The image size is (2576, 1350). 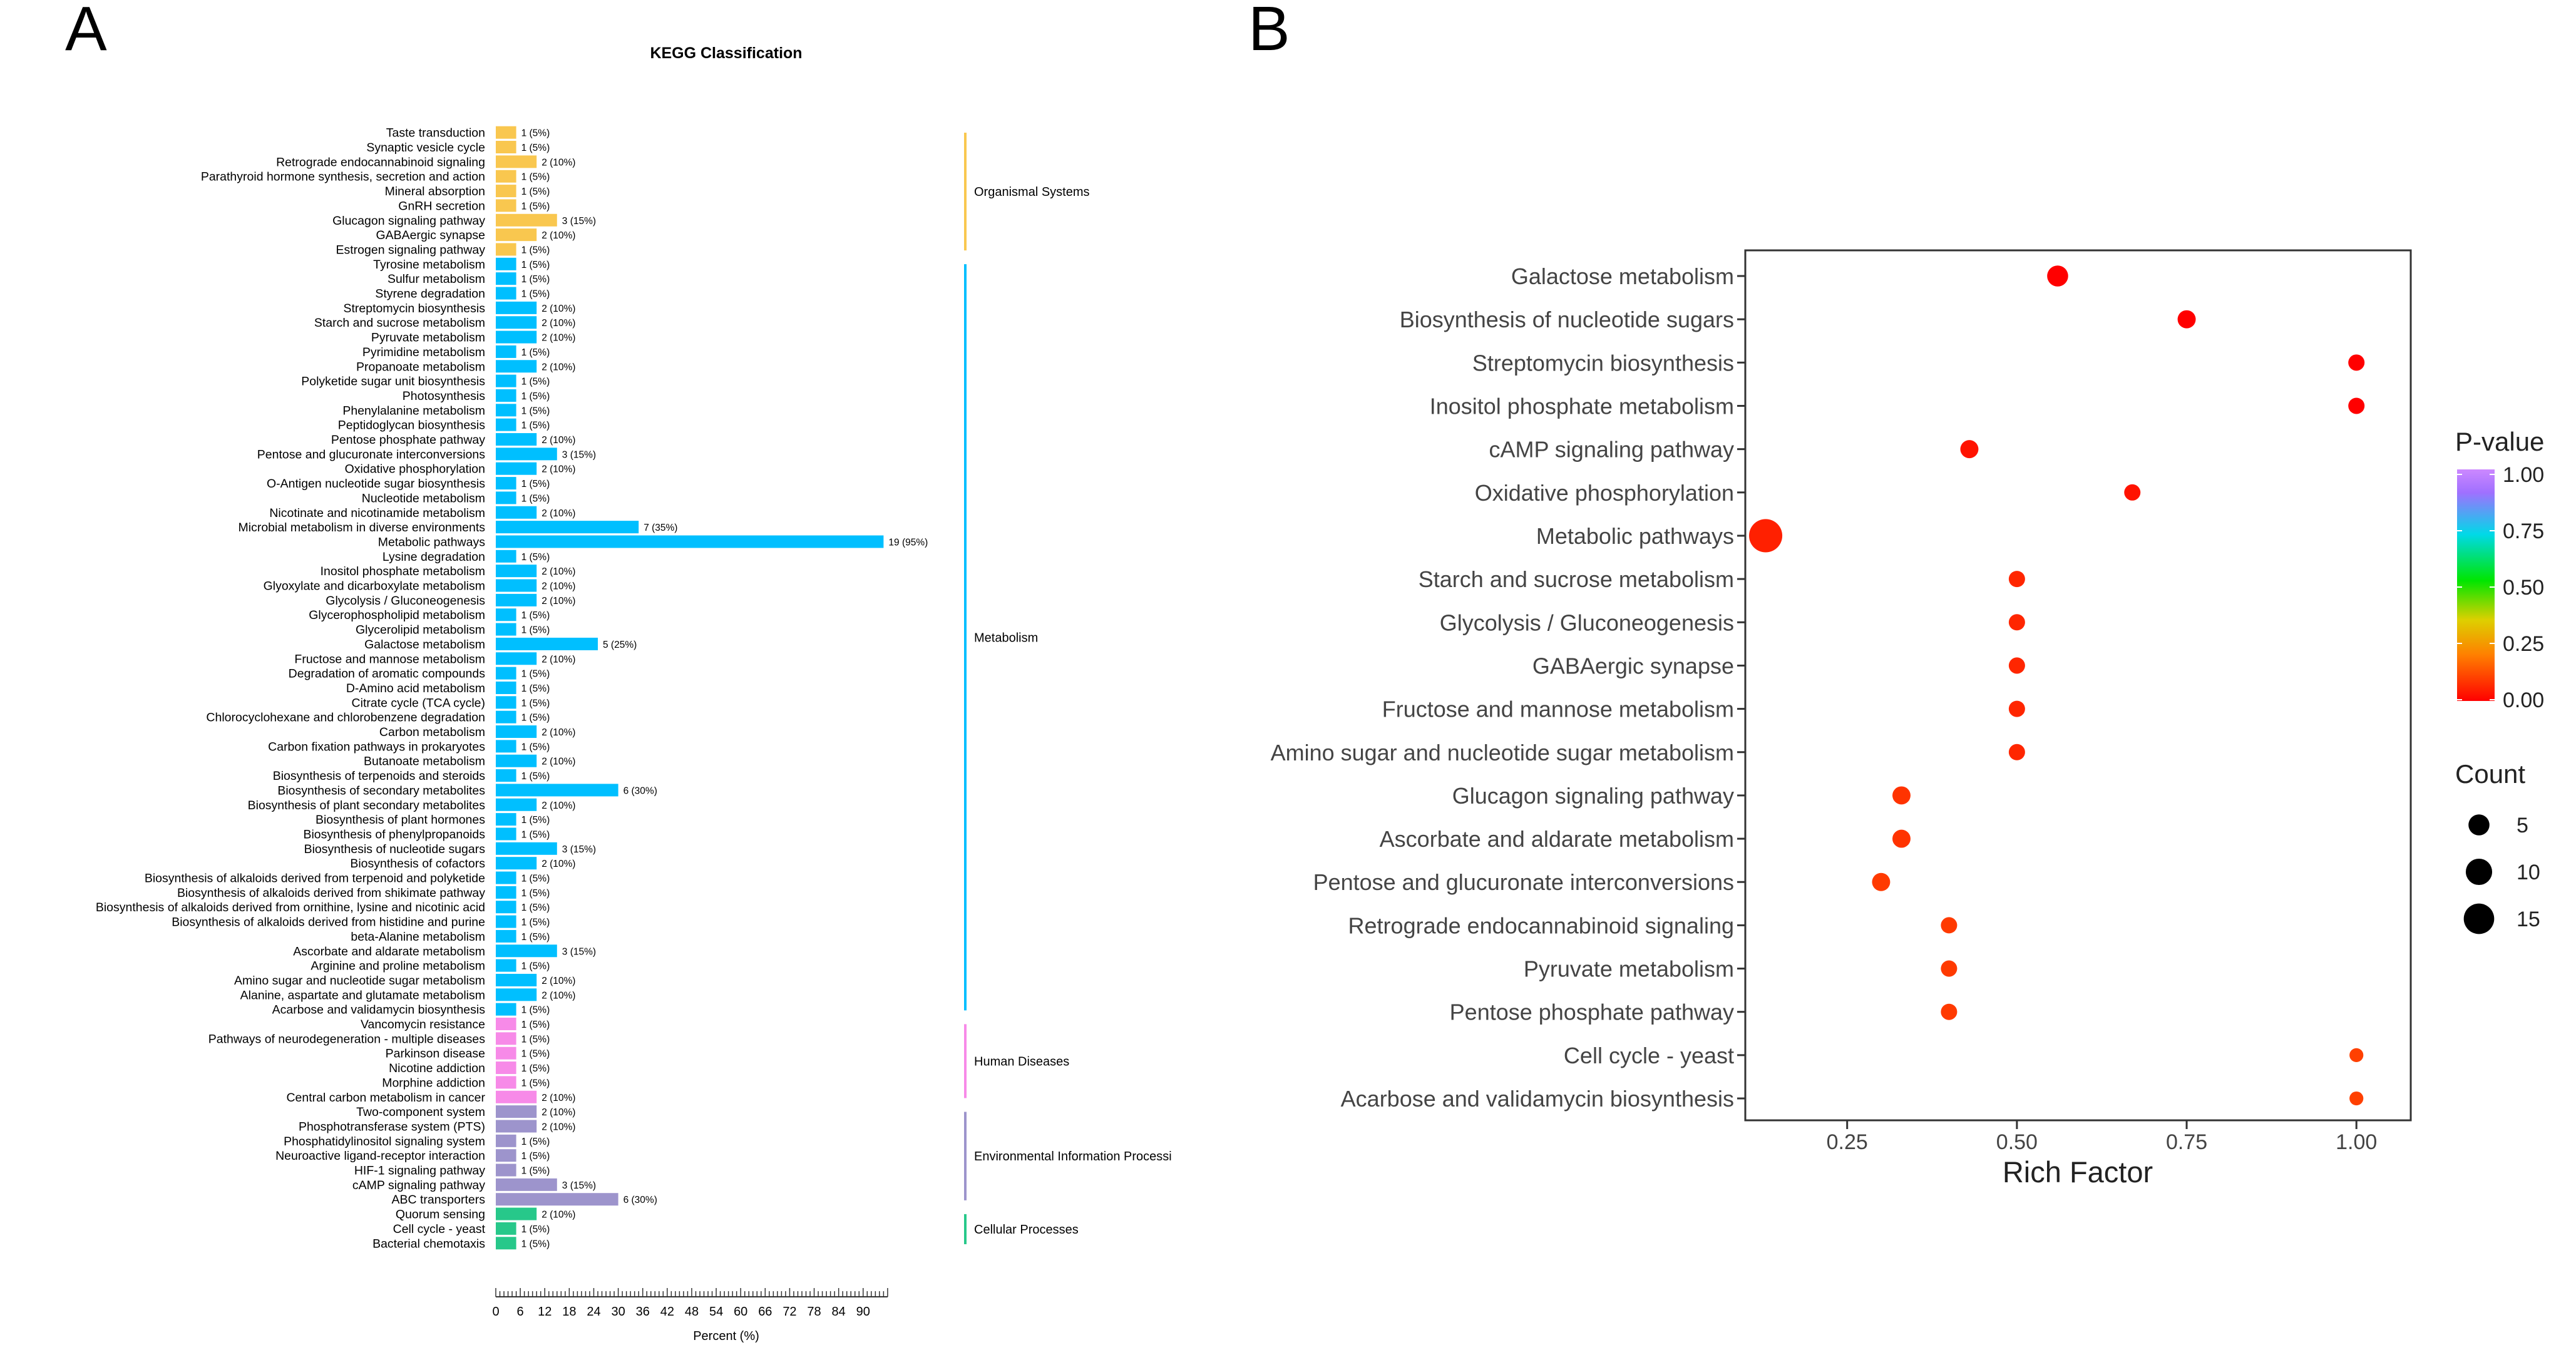 What do you see at coordinates (1847, 1142) in the screenshot?
I see `x-tick-label: 0.25` at bounding box center [1847, 1142].